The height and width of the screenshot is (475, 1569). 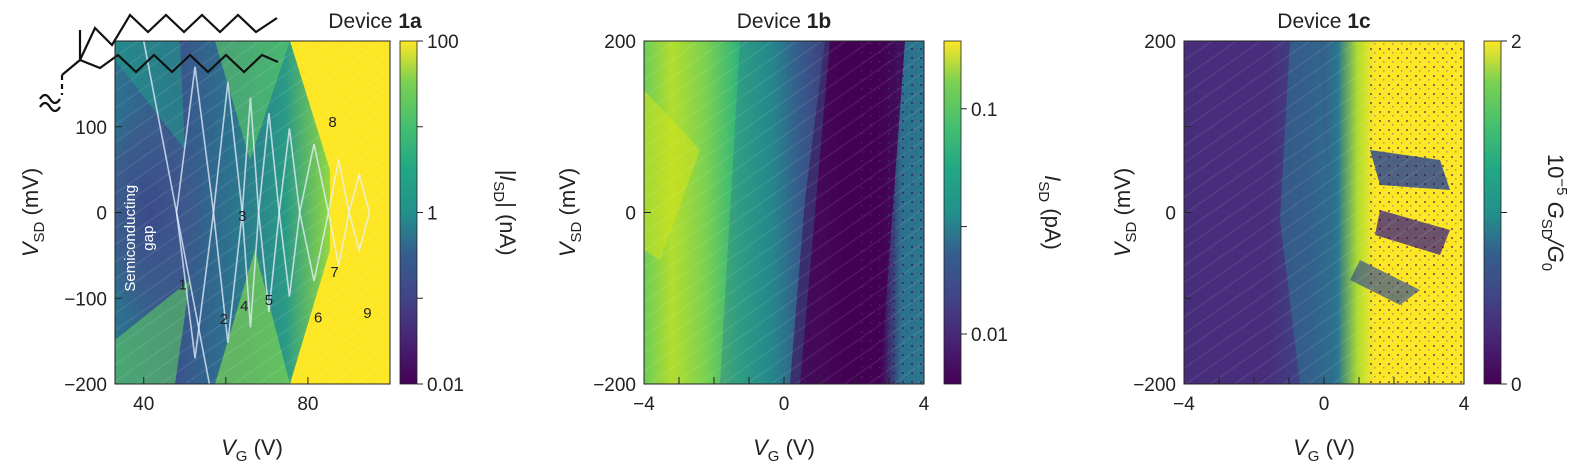 What do you see at coordinates (408, 212) in the screenshot?
I see `colorbar-1a` at bounding box center [408, 212].